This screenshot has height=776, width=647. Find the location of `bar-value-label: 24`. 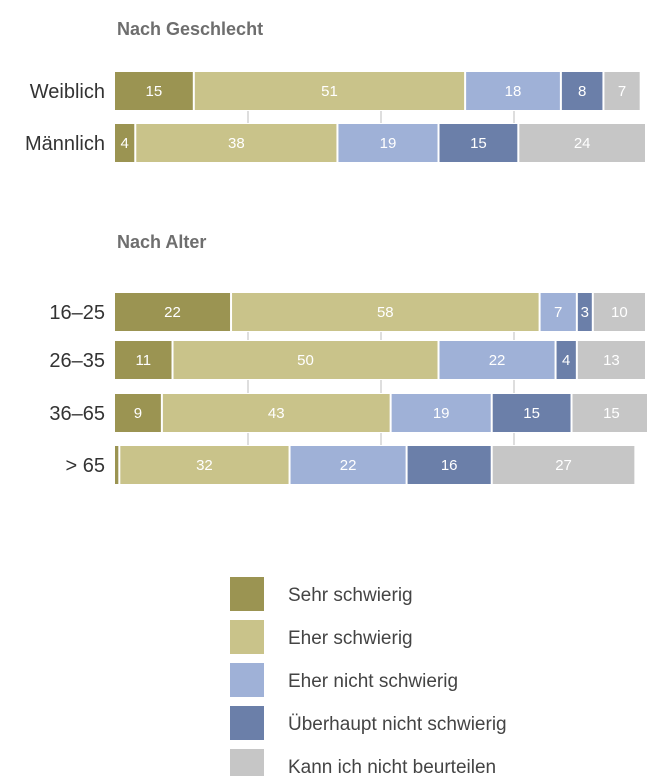

bar-value-label: 24 is located at coordinates (582, 143).